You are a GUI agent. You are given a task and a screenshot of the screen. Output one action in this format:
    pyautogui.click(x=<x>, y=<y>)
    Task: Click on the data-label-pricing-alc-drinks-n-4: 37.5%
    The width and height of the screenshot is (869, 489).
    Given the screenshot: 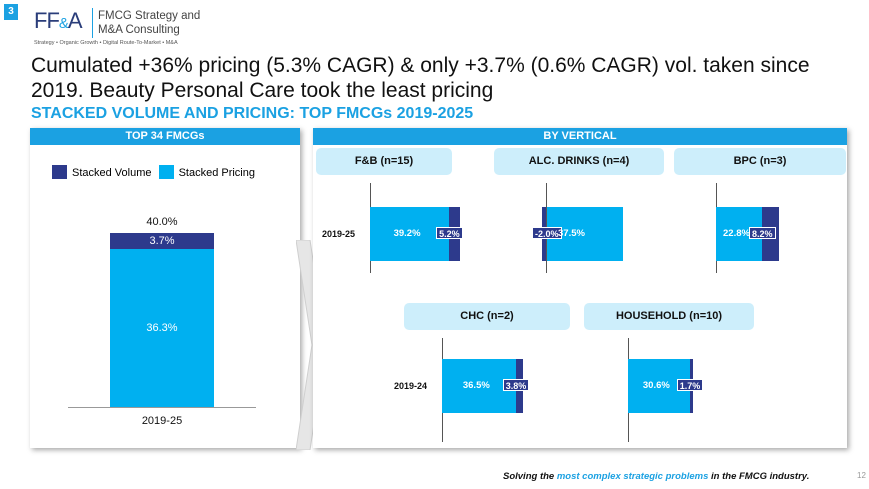 What is the action you would take?
    pyautogui.click(x=571, y=233)
    